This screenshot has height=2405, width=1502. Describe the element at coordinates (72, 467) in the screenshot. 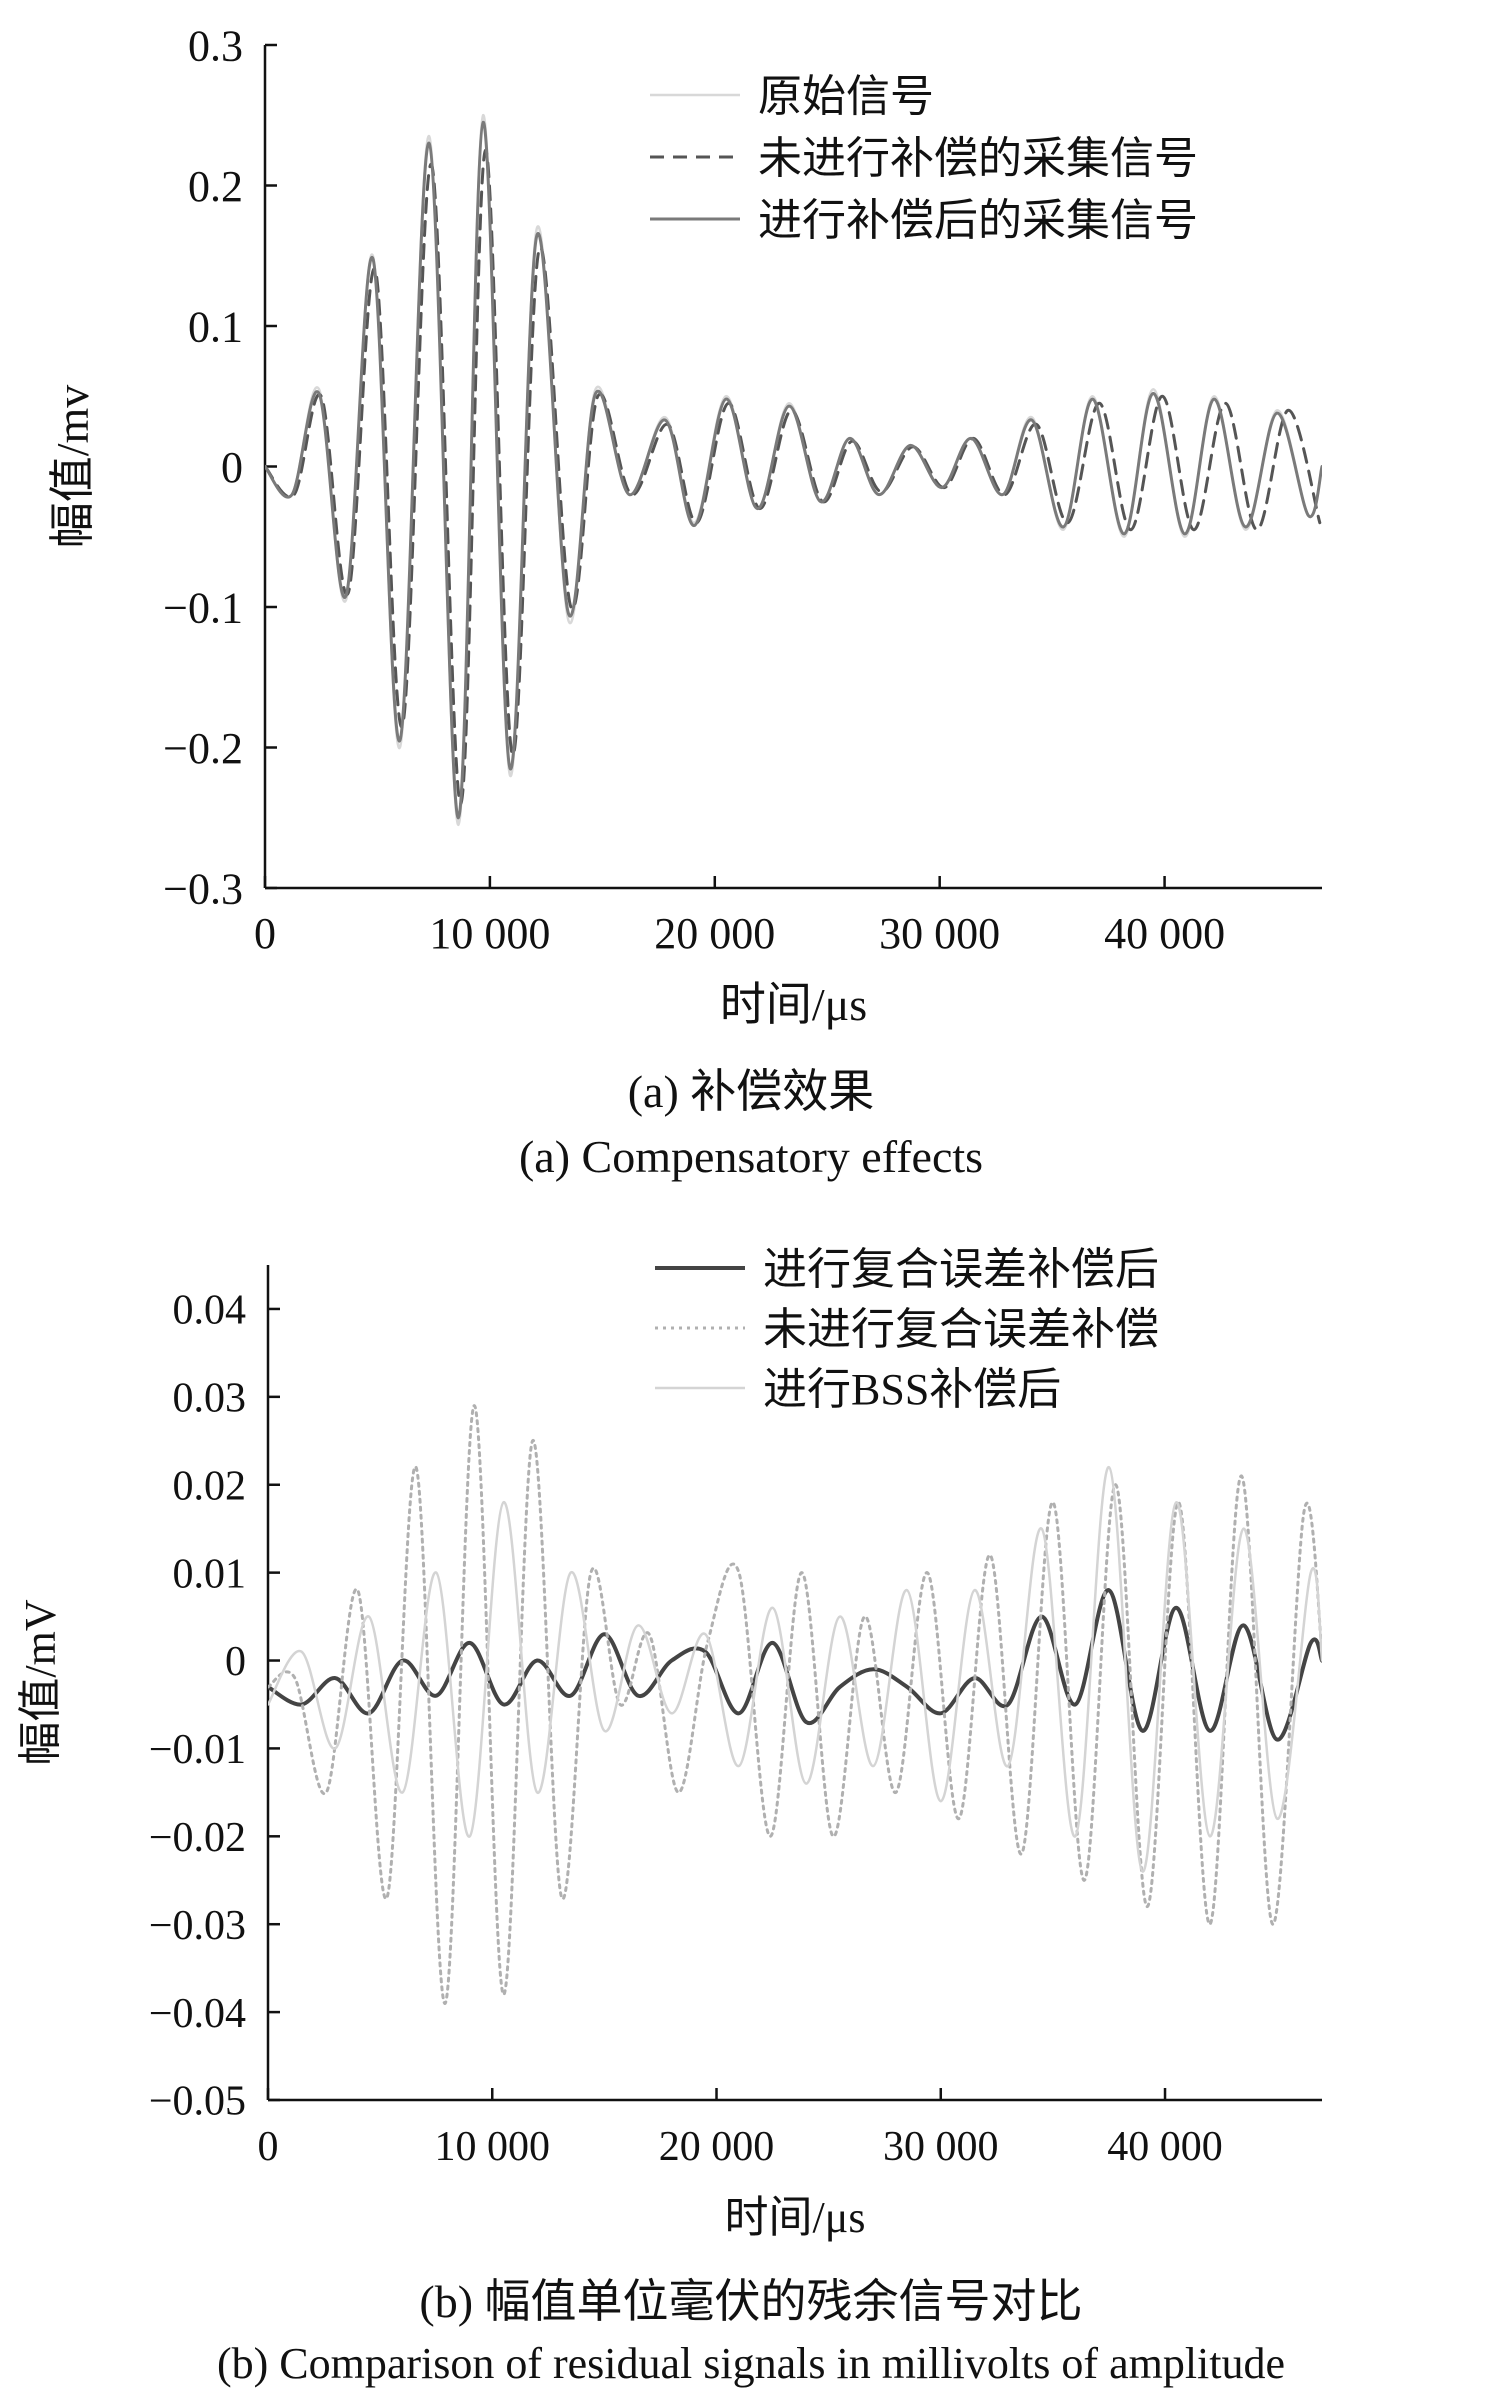

I see `y-axis-label: 幅值/mv` at that location.